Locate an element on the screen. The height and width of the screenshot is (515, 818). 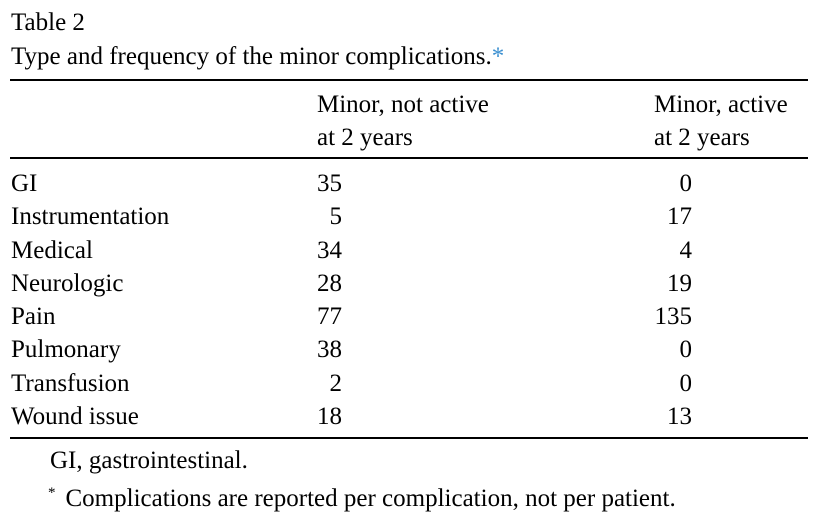
column-header-line: Minor, not active is located at coordinates (403, 104).